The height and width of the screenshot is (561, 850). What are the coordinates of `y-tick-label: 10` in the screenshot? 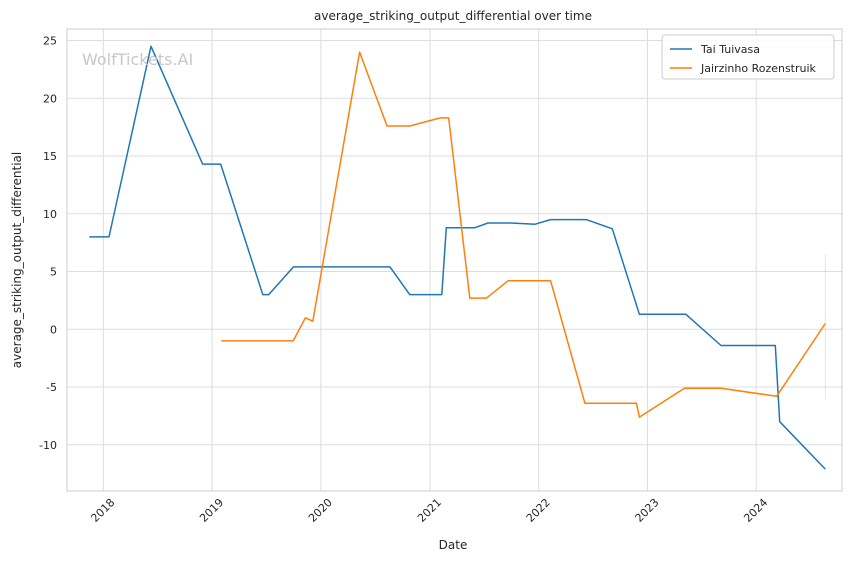 It's located at (50, 214).